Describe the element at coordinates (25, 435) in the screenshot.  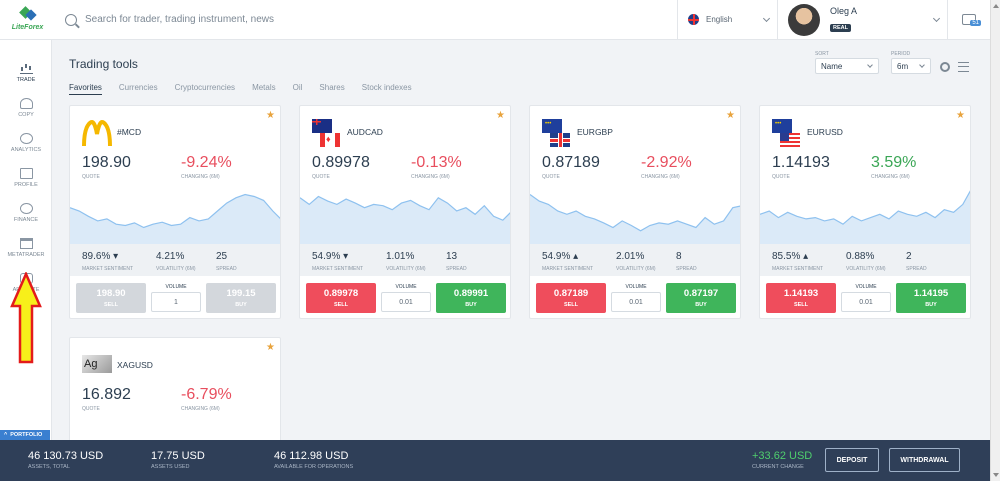
I see `portfolio-tab: ^ PORTFOLIO` at that location.